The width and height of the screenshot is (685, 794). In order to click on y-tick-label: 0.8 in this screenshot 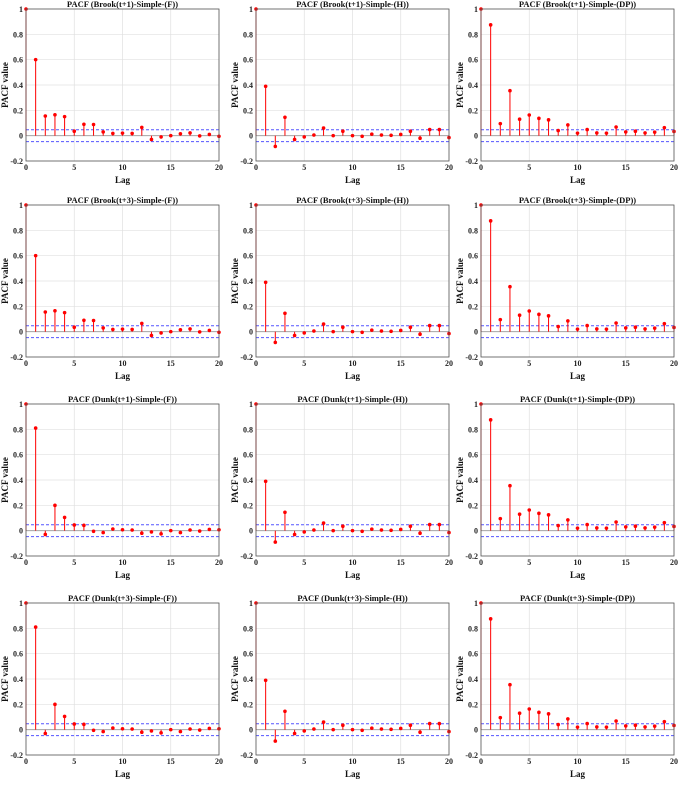, I will do `click(248, 34)`.